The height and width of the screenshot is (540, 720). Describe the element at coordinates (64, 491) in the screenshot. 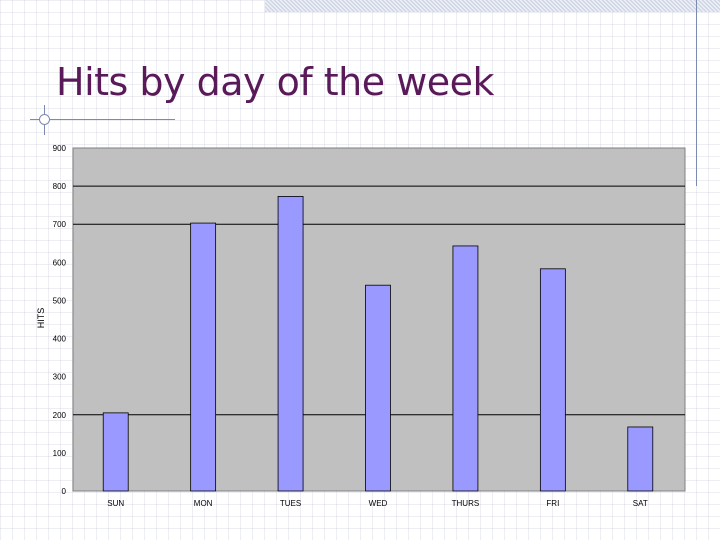

I see `y-tick-label: 0` at that location.